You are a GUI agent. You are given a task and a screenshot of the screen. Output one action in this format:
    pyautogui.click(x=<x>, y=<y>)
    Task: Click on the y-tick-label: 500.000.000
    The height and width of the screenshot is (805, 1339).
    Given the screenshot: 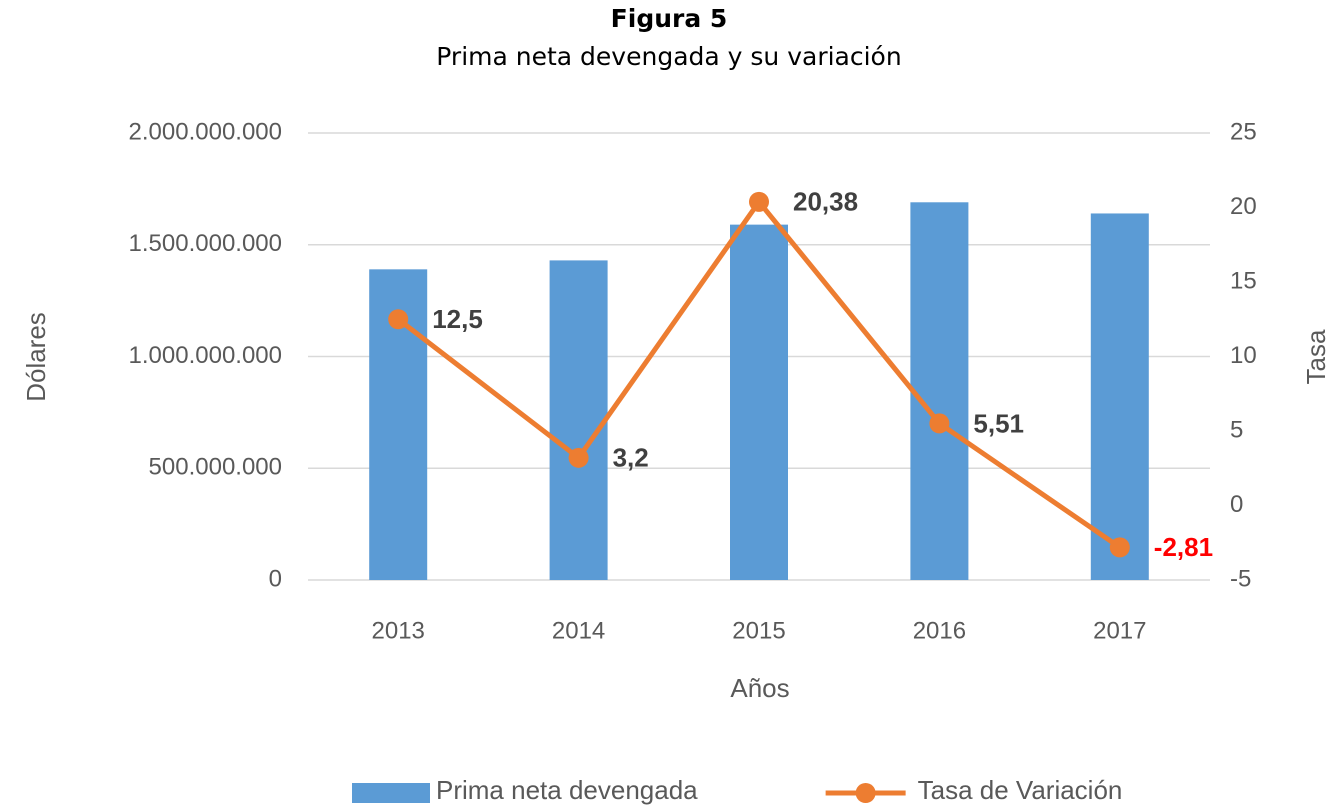 What is the action you would take?
    pyautogui.click(x=215, y=467)
    